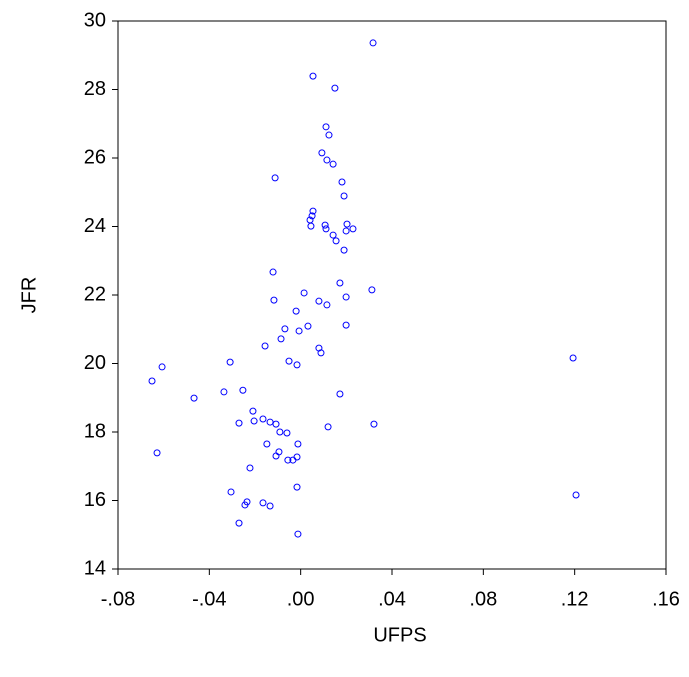 Image resolution: width=689 pixels, height=677 pixels. Describe the element at coordinates (483, 599) in the screenshot. I see `x-tick-label: .08` at that location.